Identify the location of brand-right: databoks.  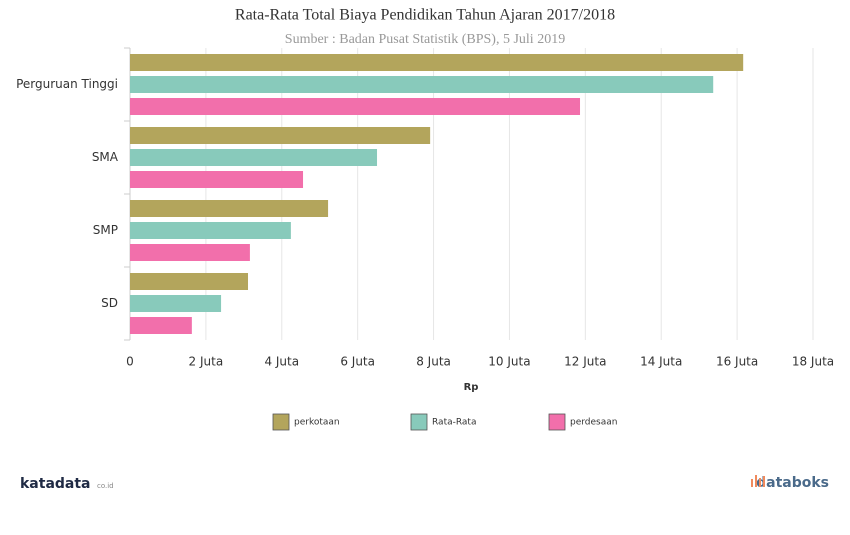
(792, 483).